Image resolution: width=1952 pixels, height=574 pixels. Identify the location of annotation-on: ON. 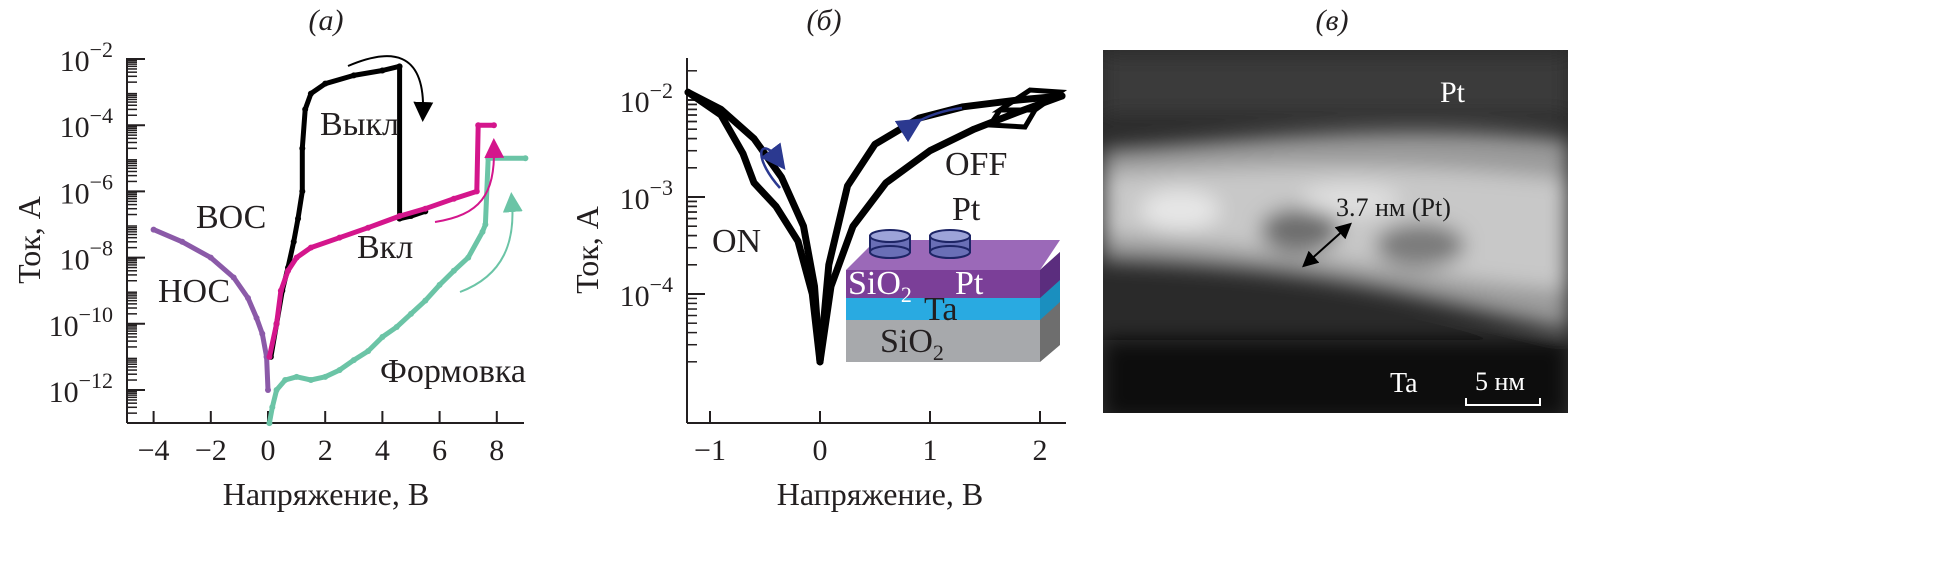
(736, 241).